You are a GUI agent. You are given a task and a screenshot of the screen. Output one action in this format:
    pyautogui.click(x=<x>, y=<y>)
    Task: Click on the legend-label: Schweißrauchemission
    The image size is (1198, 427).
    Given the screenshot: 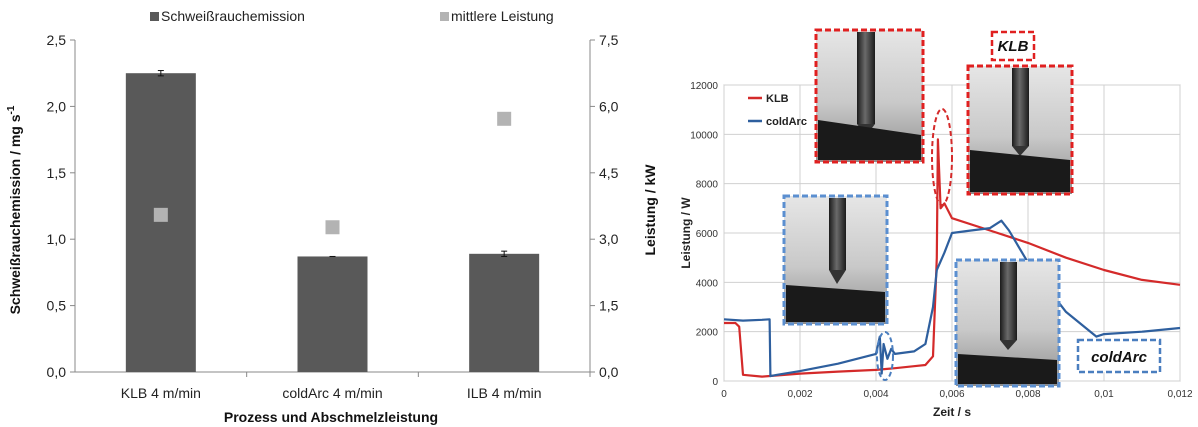 What is the action you would take?
    pyautogui.click(x=233, y=16)
    